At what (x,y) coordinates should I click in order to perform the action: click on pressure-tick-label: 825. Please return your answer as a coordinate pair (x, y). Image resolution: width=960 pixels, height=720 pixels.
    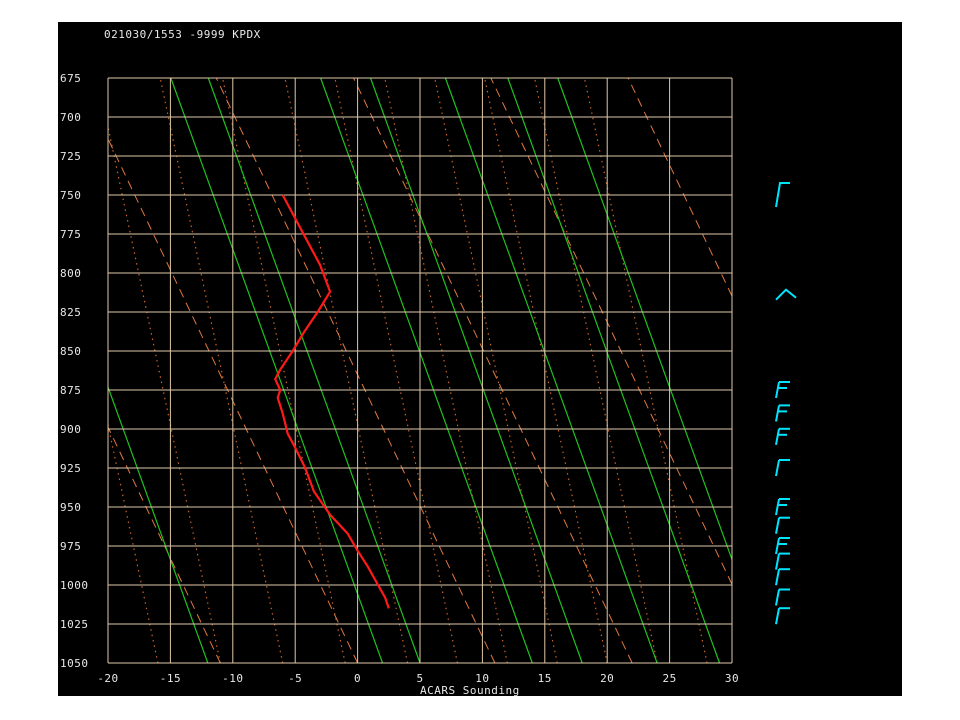
    Looking at the image, I should click on (70, 312).